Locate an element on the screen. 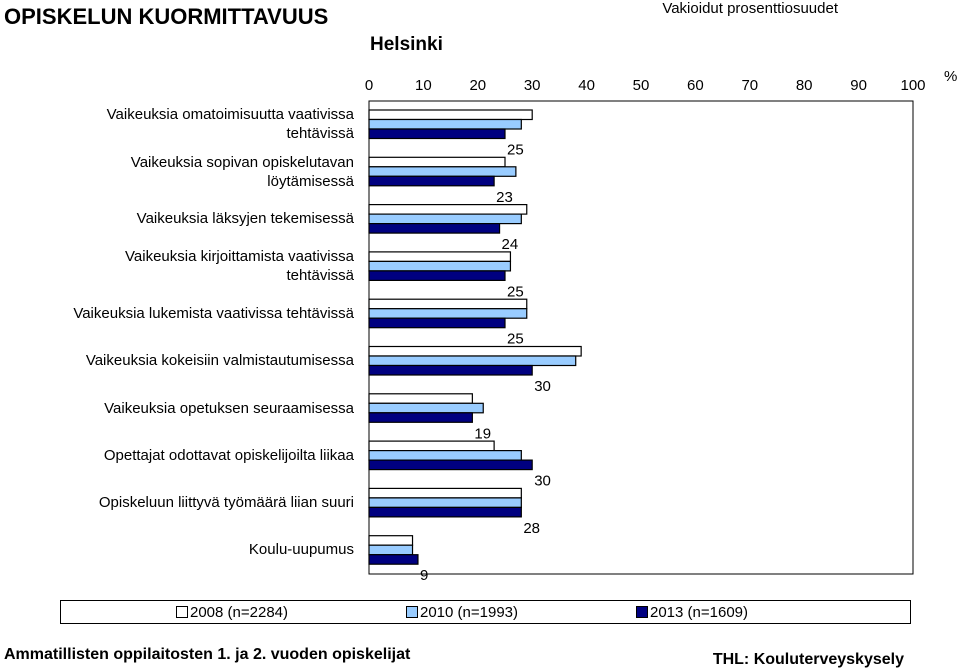 Image resolution: width=960 pixels, height=669 pixels. category-label: Opiskeluun liittyvä työmäärä liian suuri is located at coordinates (226, 503).